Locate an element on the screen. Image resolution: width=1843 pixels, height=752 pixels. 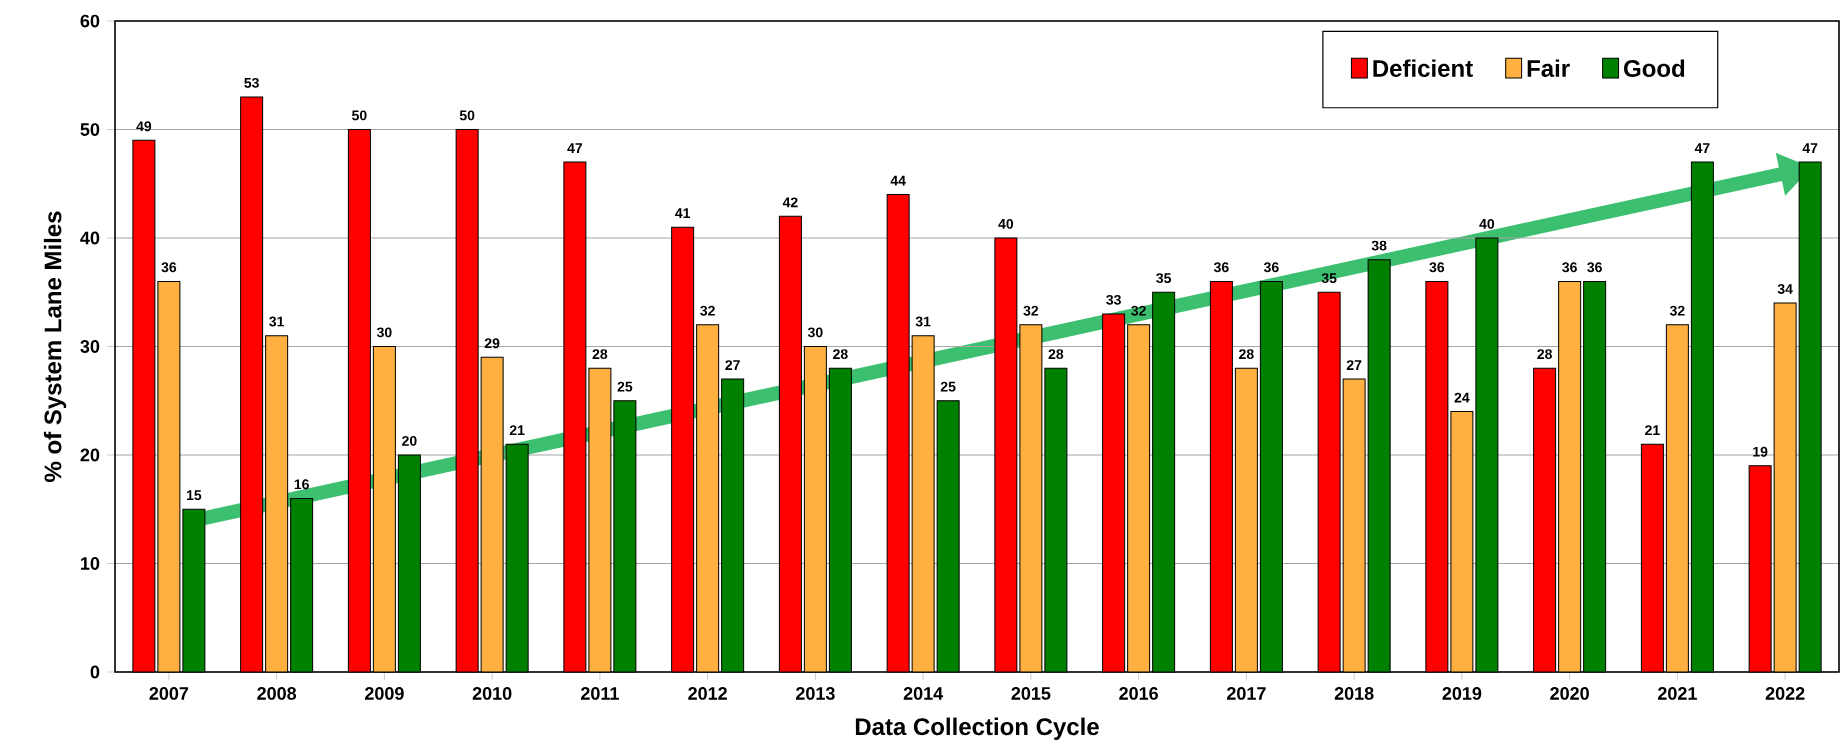
x-tick-label: 2009 is located at coordinates (384, 693).